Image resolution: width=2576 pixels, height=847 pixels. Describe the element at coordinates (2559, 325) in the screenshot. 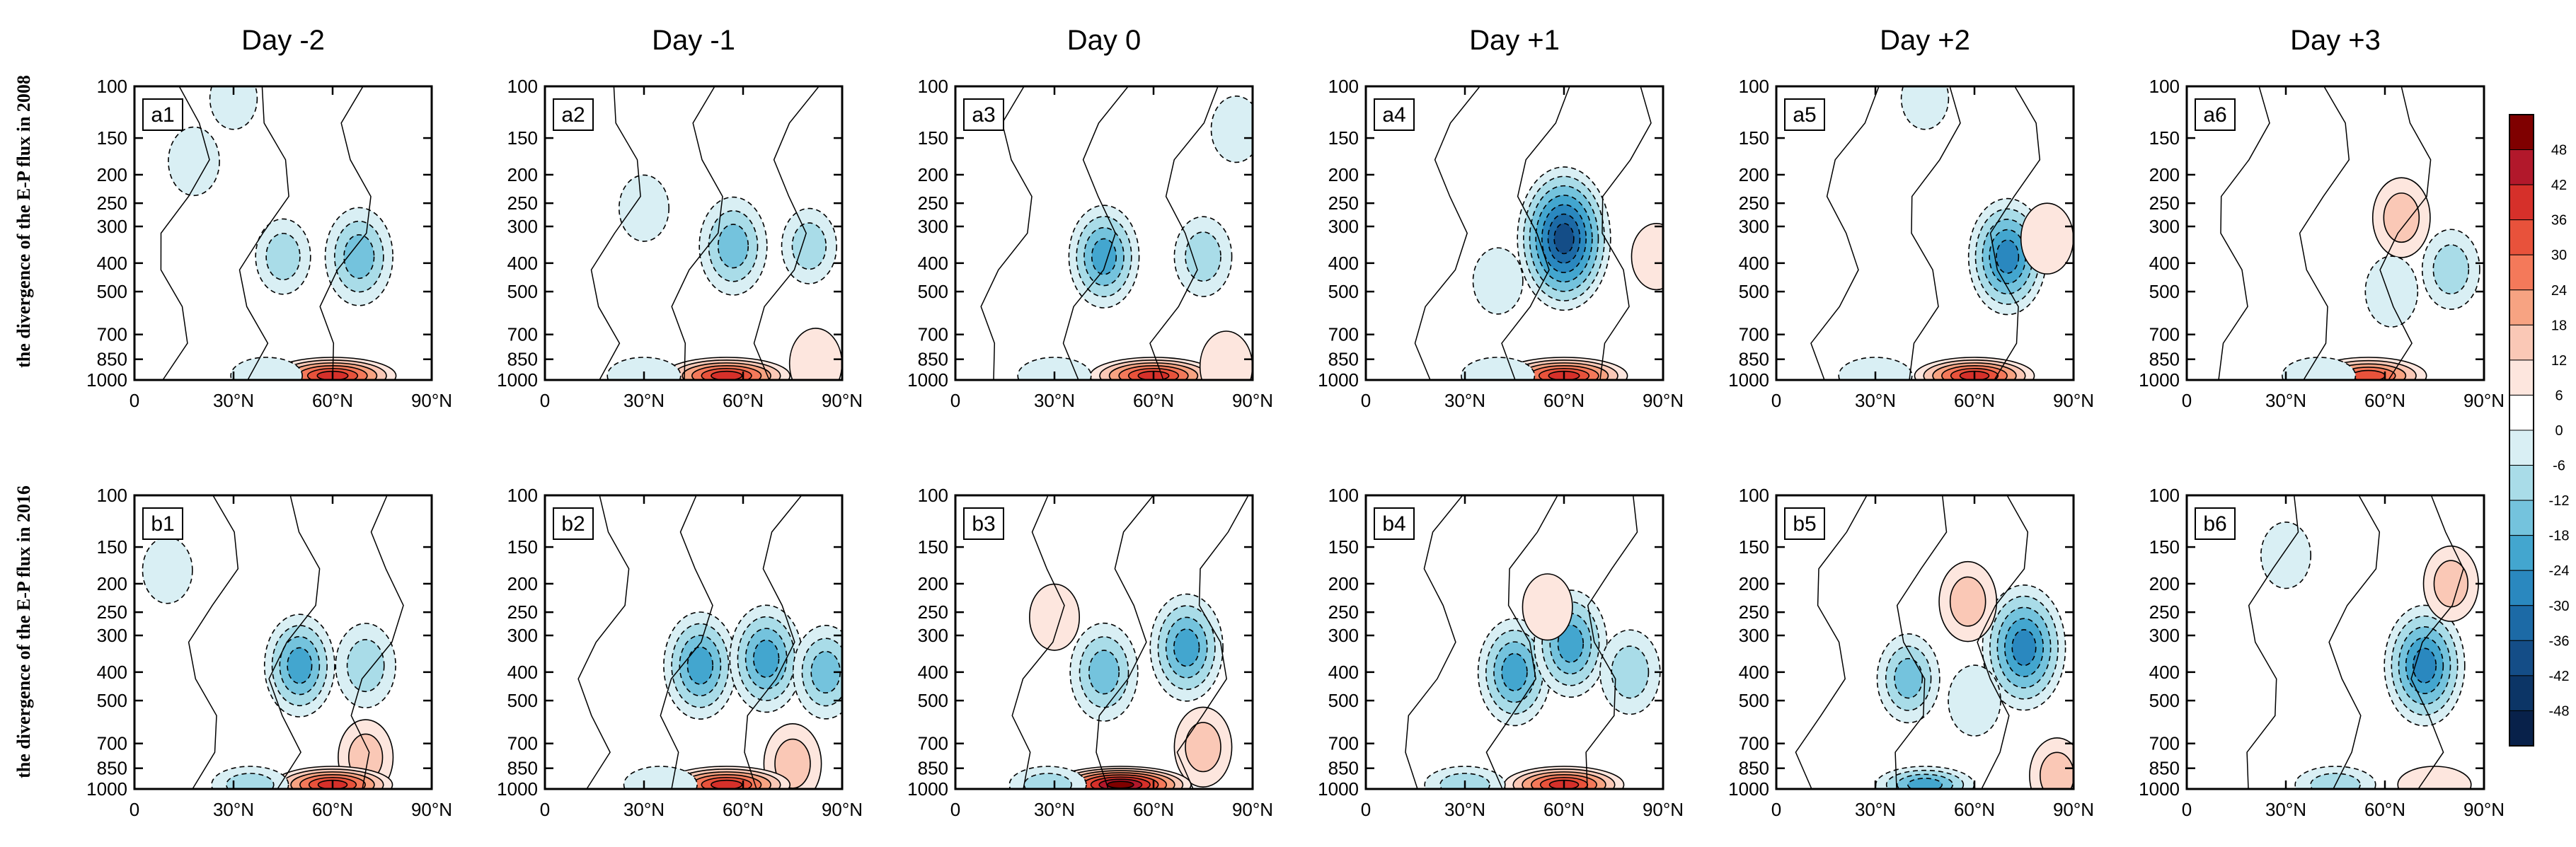

I see `colorbar-label: 18` at that location.